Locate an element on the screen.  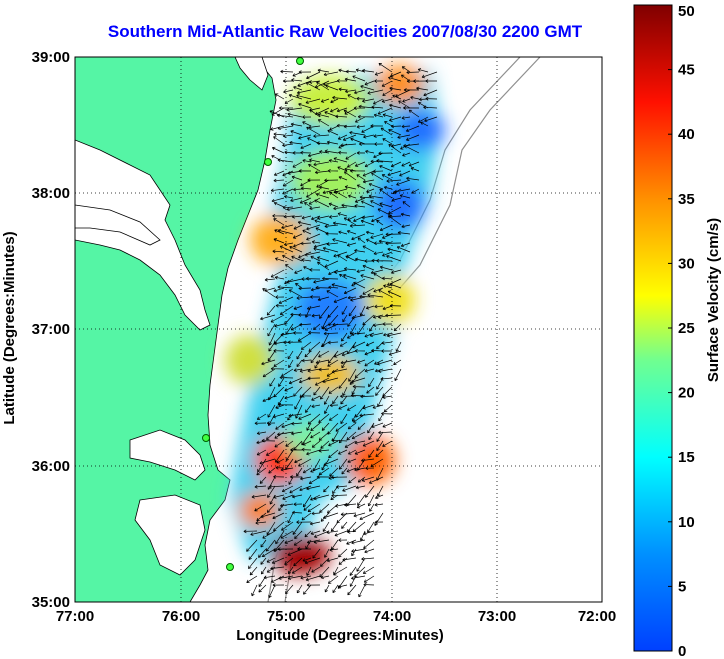
y-tick-label: 35:00 is located at coordinates (51, 602).